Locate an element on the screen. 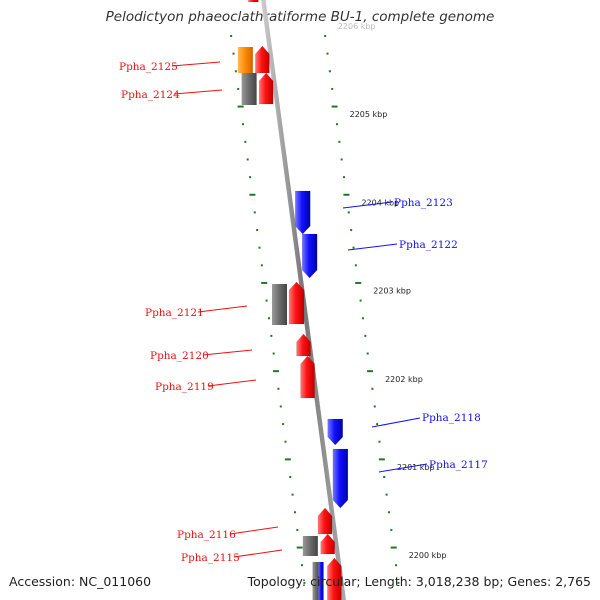  gene-label-ppha-2116: Ppha_2116 is located at coordinates (206, 535).